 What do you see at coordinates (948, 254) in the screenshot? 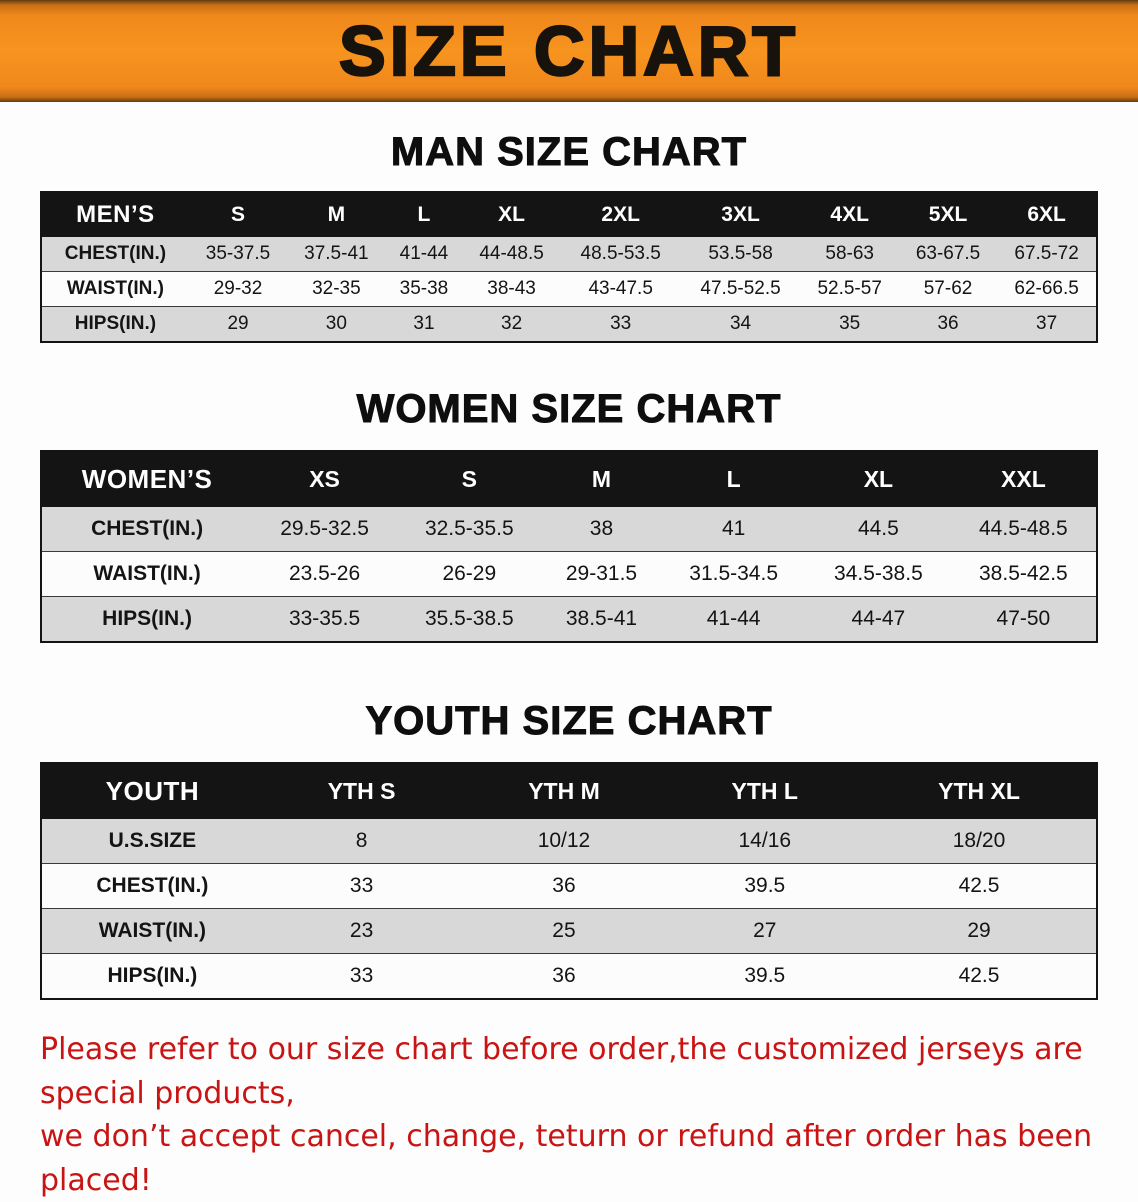
I see `value-cell: 63-67.5` at bounding box center [948, 254].